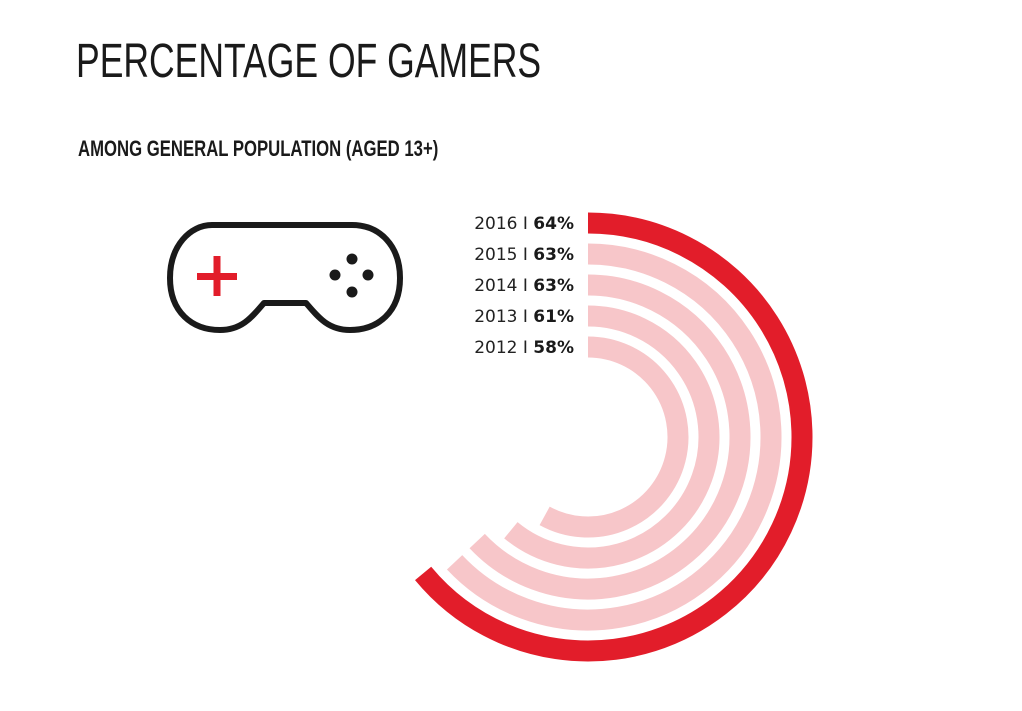 The image size is (1022, 711). I want to click on page-subtitle: AMONG GENERAL POPULATION (AGED 13+), so click(258, 148).